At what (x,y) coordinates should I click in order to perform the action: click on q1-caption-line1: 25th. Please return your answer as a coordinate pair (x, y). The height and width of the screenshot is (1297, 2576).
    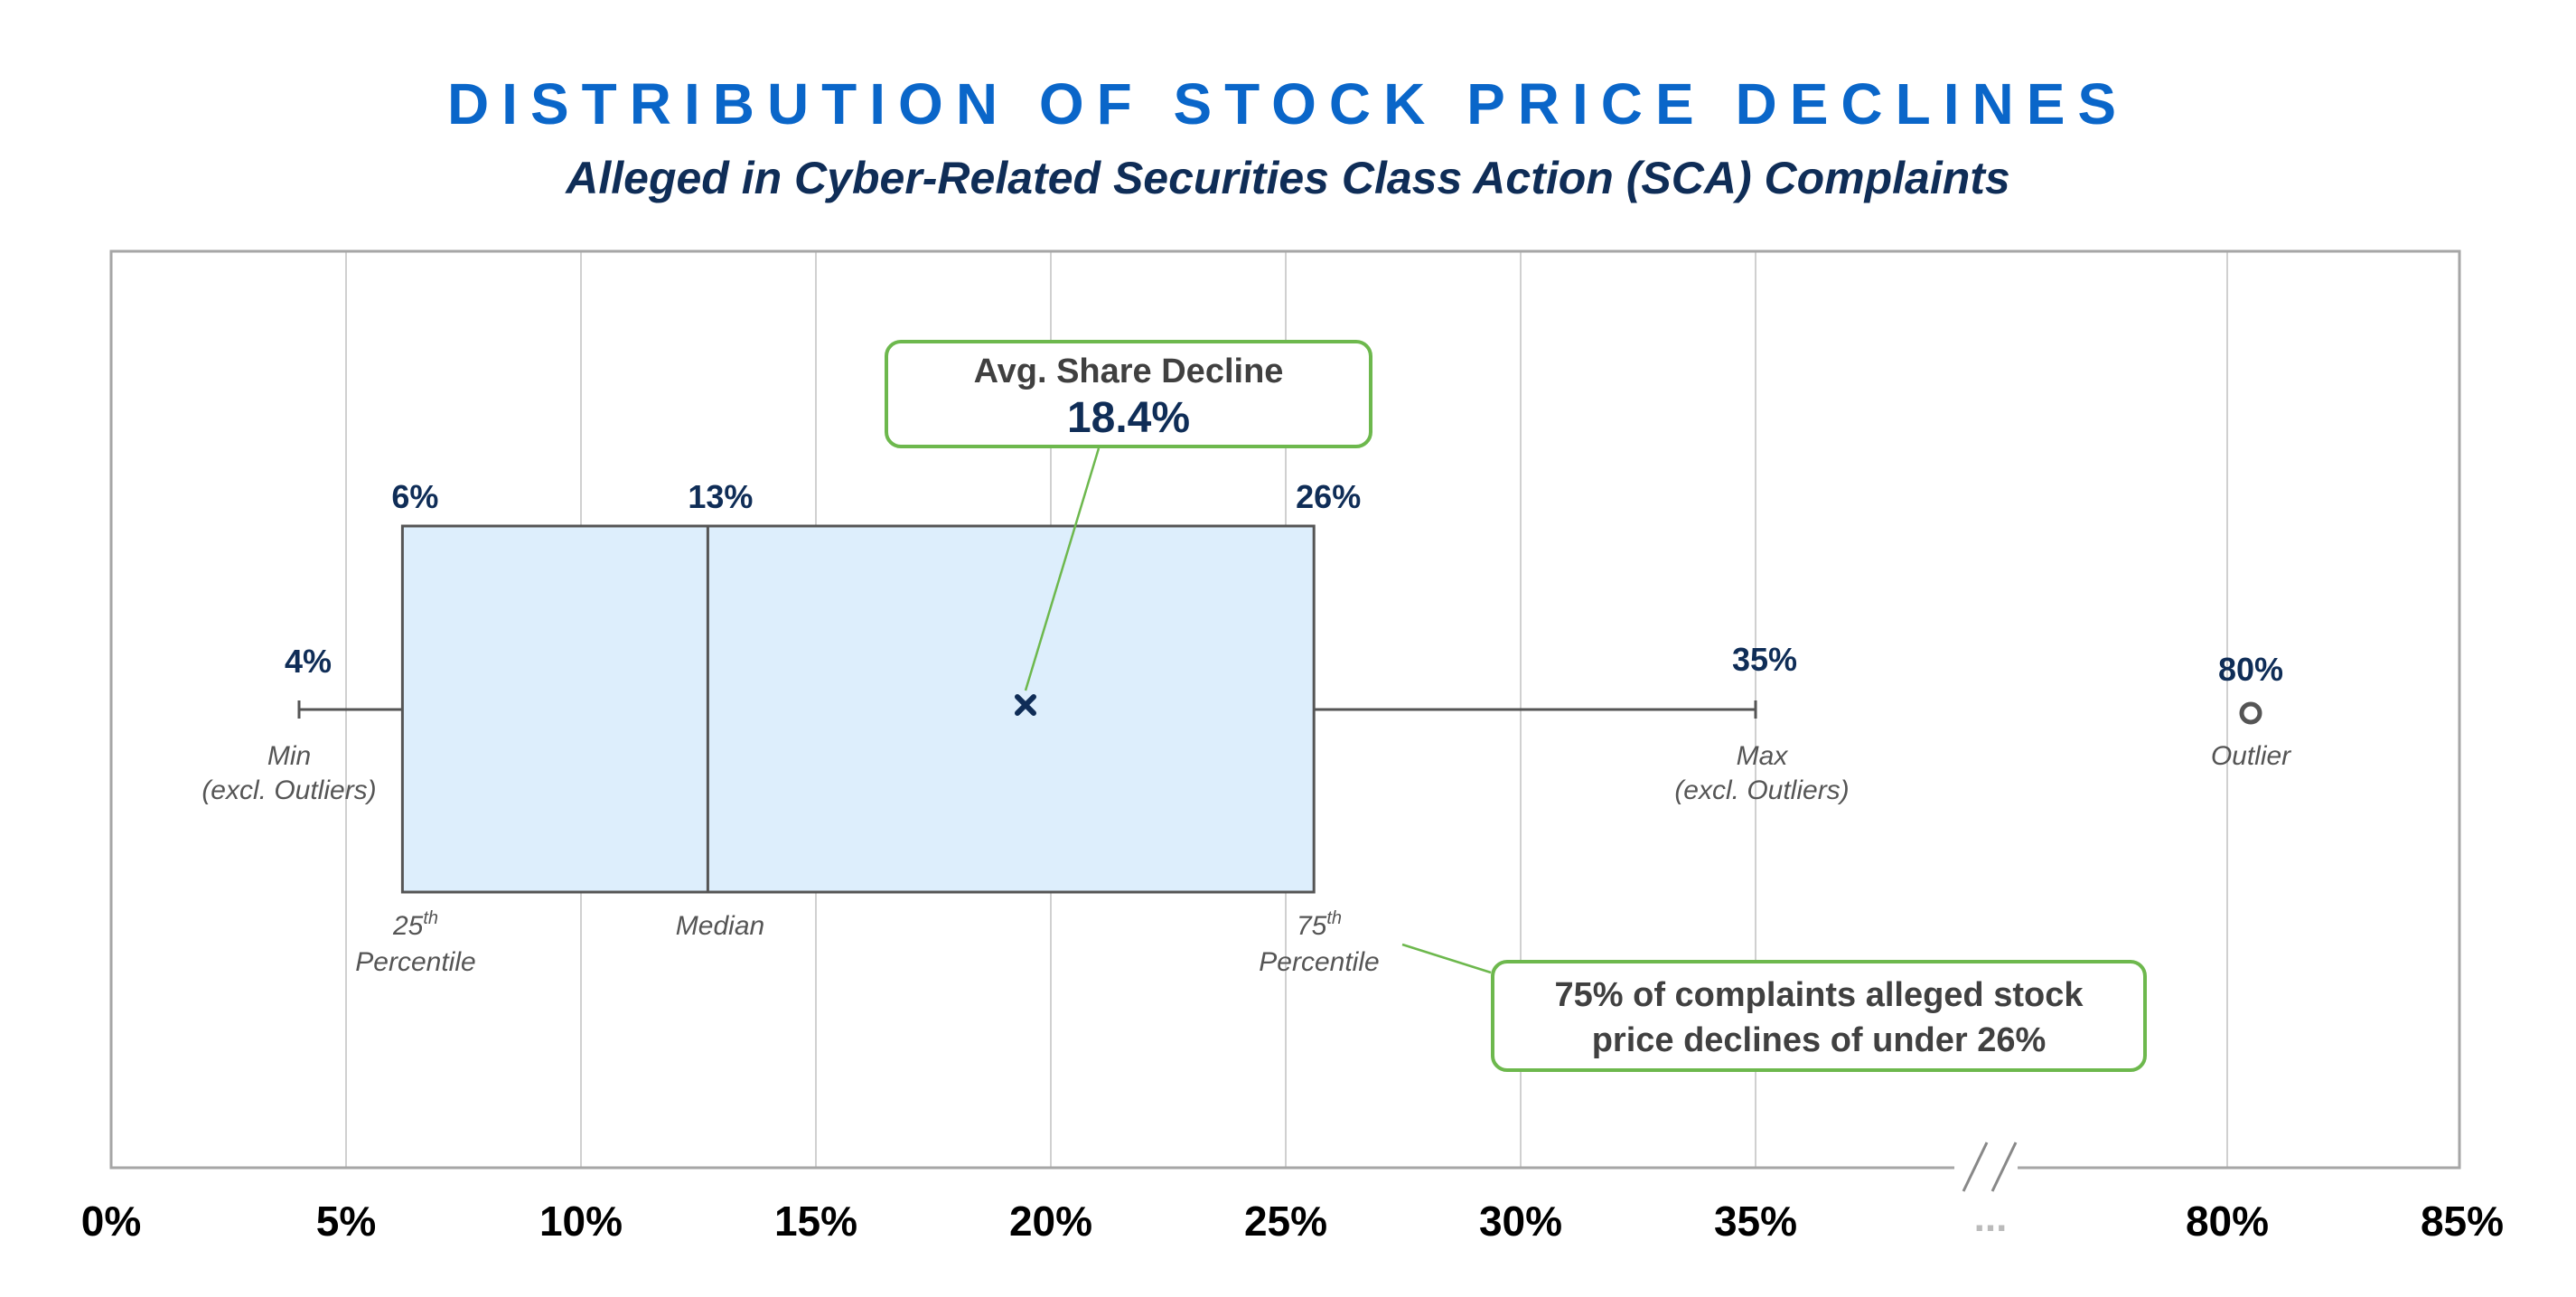
    Looking at the image, I should click on (415, 924).